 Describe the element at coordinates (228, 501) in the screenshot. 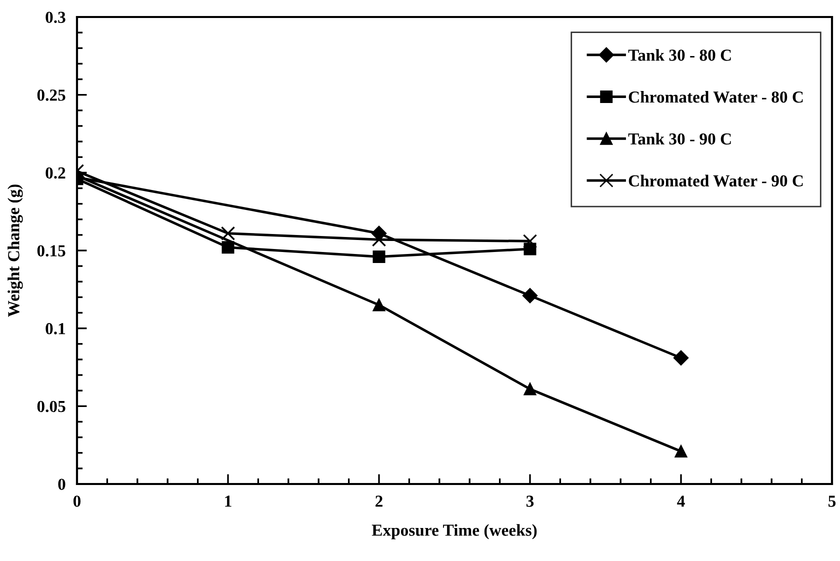

I see `x-tick-label: 1` at that location.